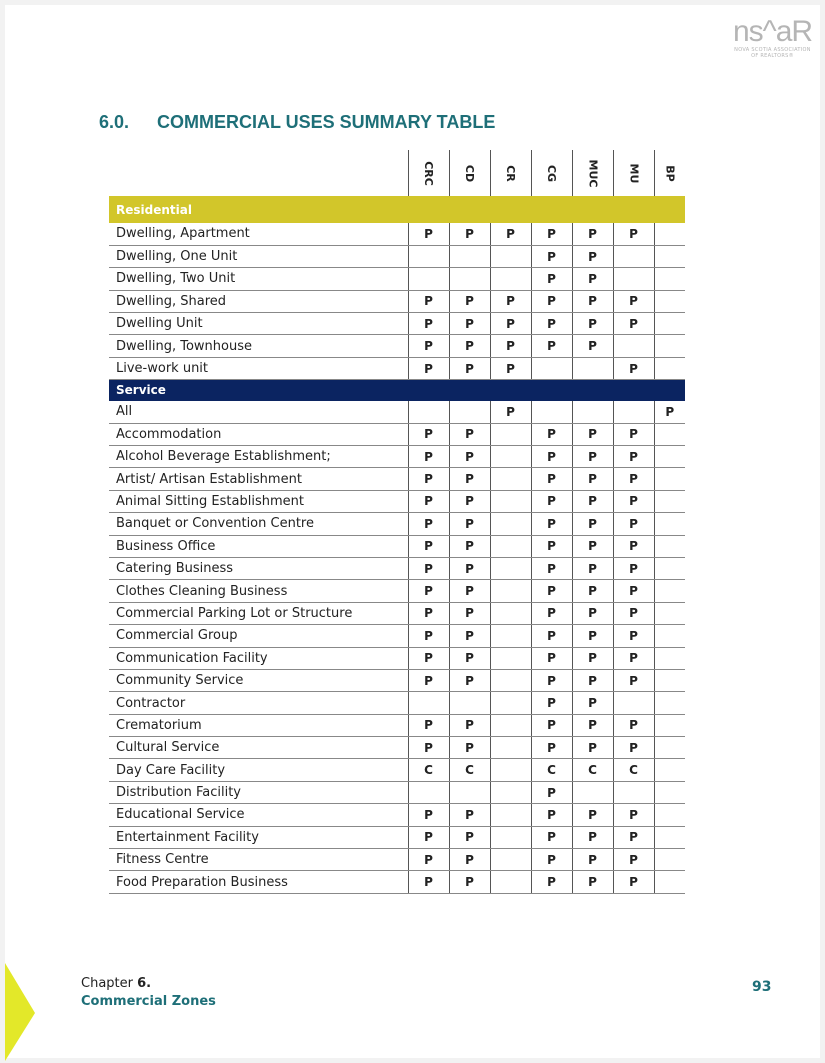  Describe the element at coordinates (258, 882) in the screenshot. I see `use-label: Food Preparation Business` at that location.